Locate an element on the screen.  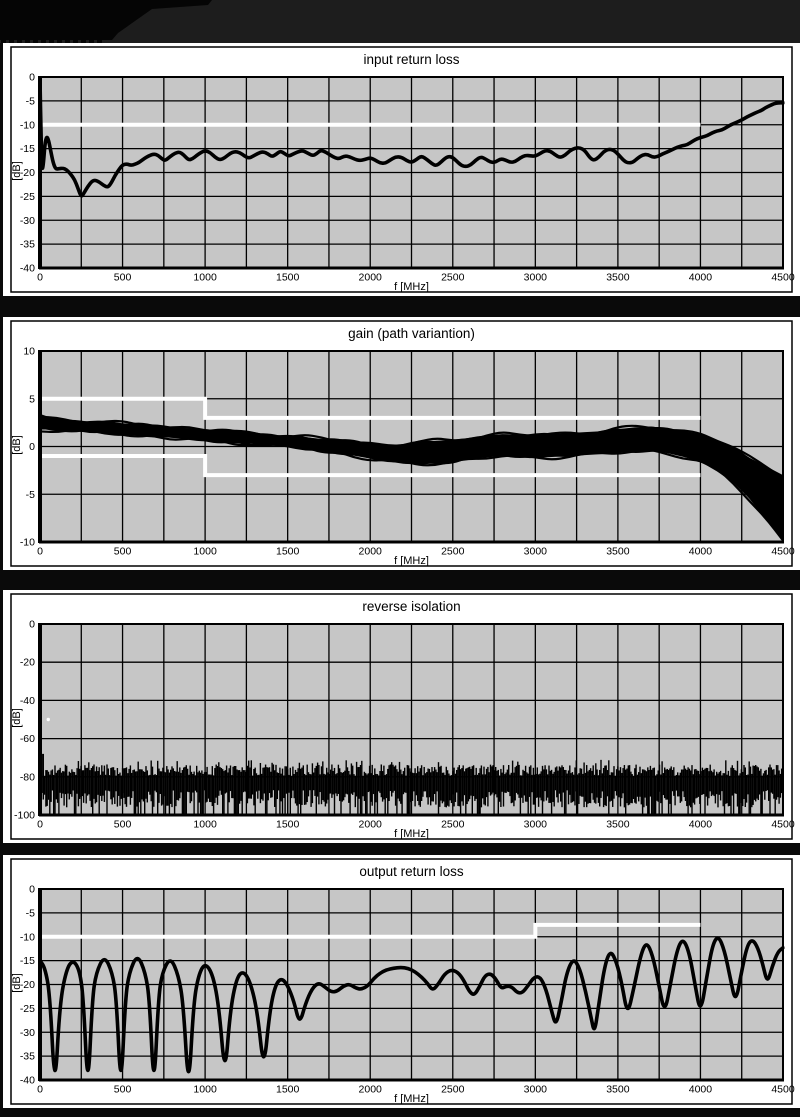
svg-text: -60 is located at coordinates (27, 739).